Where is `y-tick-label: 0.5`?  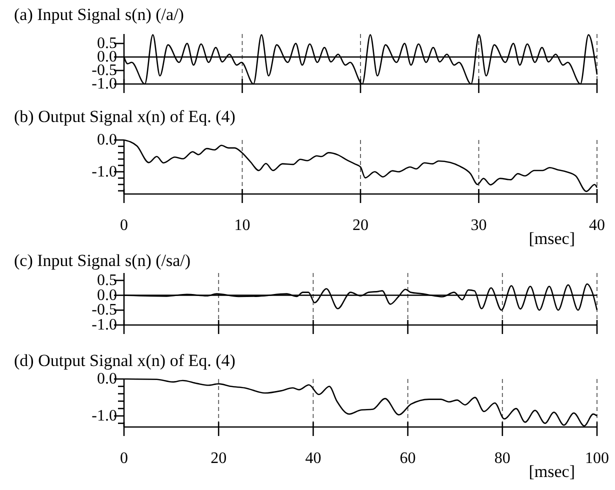 y-tick-label: 0.5 is located at coordinates (107, 280).